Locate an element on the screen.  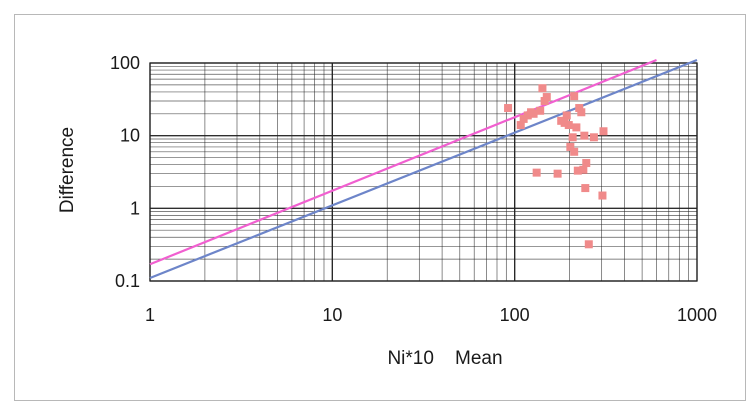
y-axis-label: Difference is located at coordinates (67, 170).